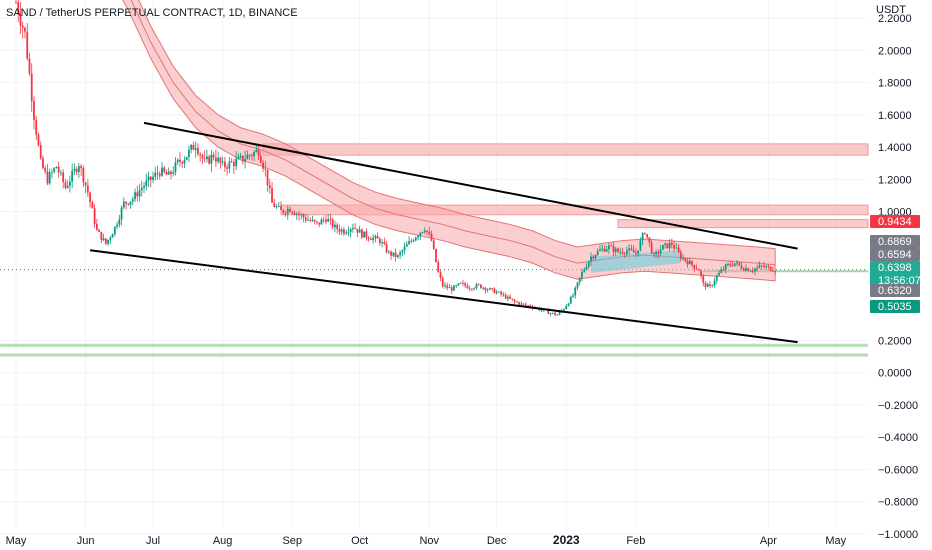 The width and height of the screenshot is (932, 550). Describe the element at coordinates (895, 19) in the screenshot. I see `y-tick-label: 2.2000` at that location.